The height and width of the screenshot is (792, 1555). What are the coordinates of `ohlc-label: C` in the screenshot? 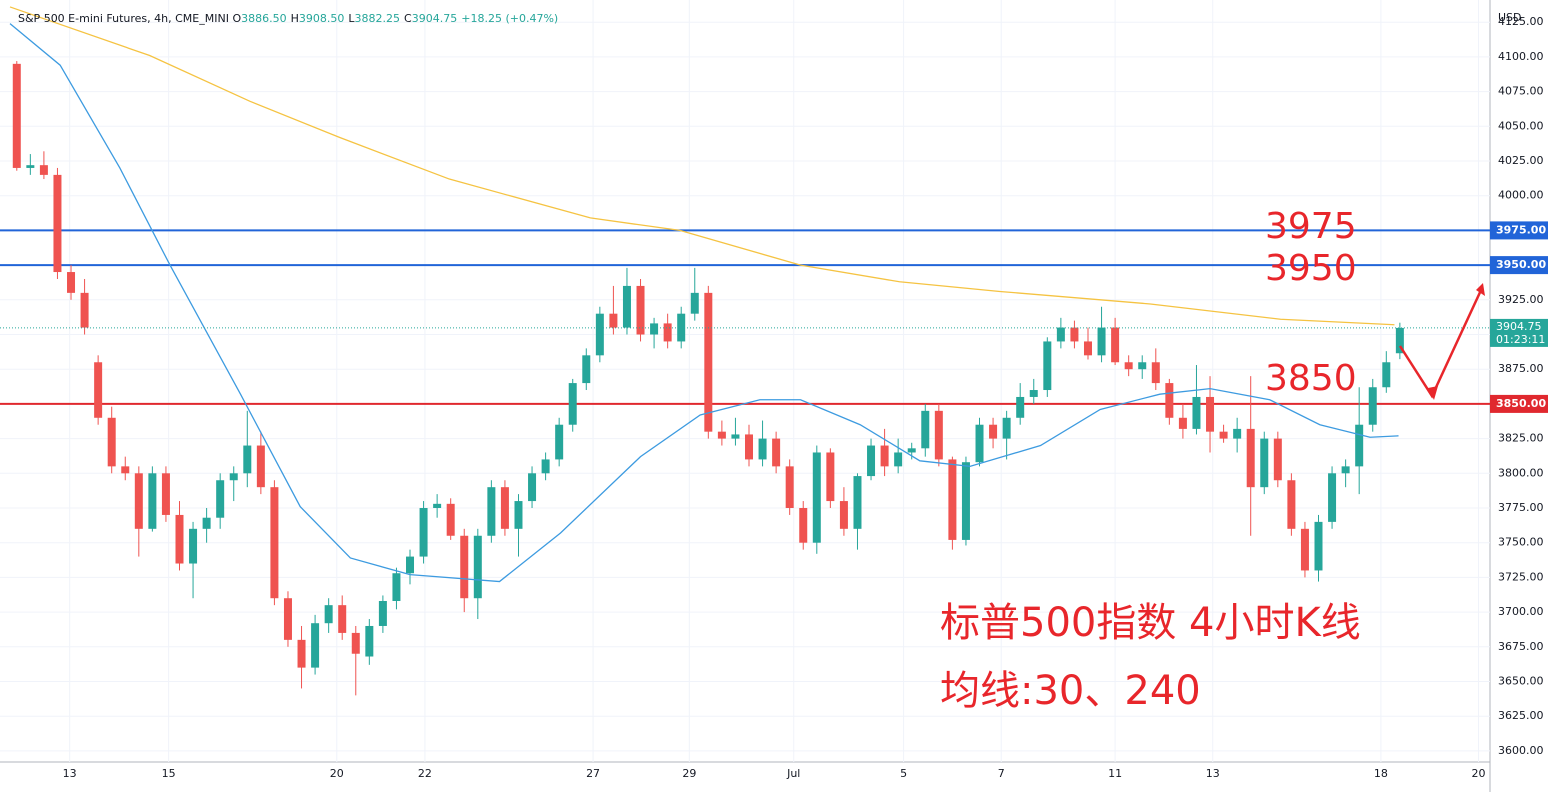 It's located at (408, 18).